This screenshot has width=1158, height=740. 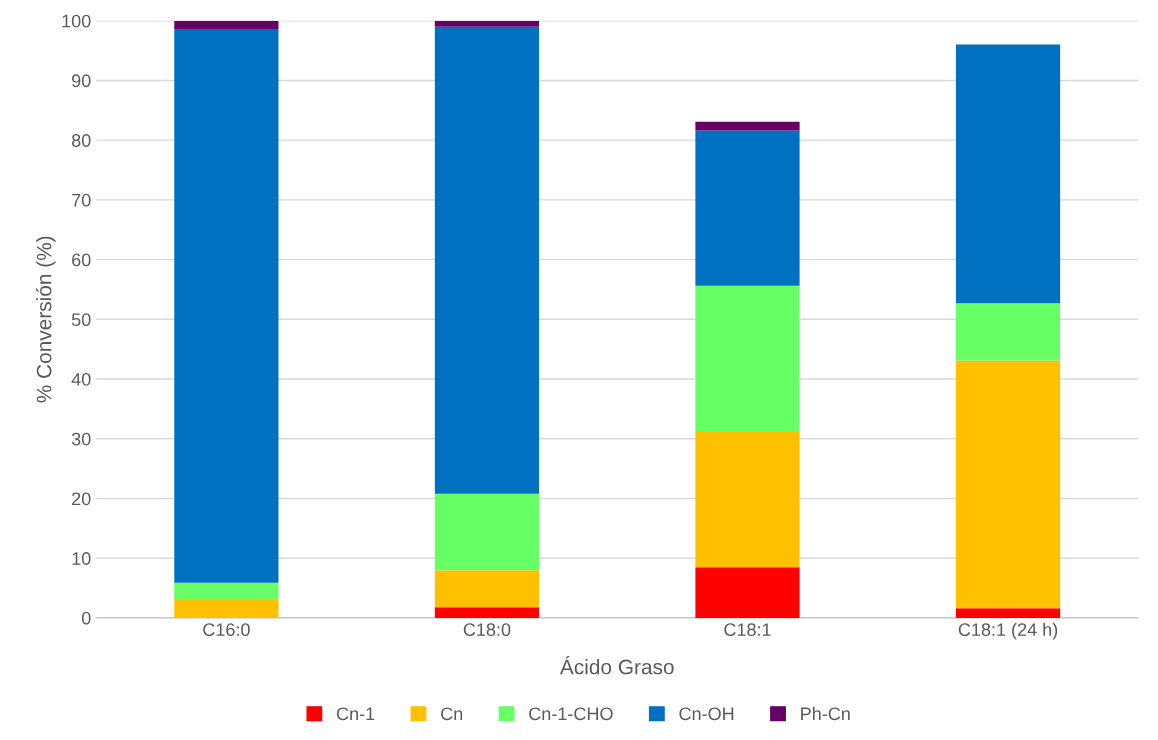 What do you see at coordinates (81, 439) in the screenshot?
I see `y-tick-label: 30` at bounding box center [81, 439].